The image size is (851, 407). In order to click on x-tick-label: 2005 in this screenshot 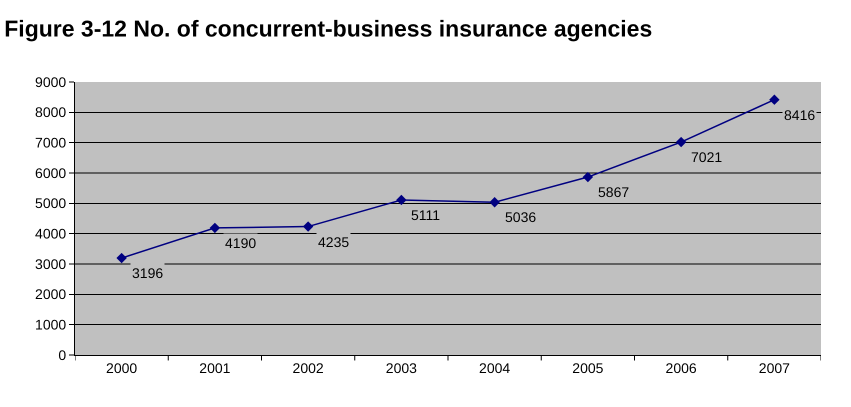, I will do `click(588, 368)`.